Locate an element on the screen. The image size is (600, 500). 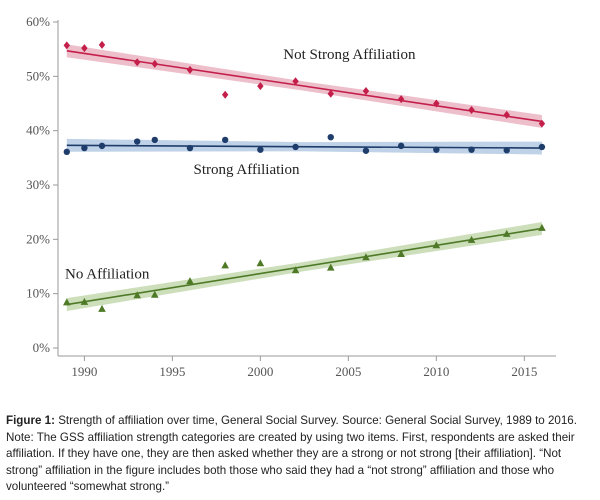
caption-lead: Figure 1: is located at coordinates (30, 420).